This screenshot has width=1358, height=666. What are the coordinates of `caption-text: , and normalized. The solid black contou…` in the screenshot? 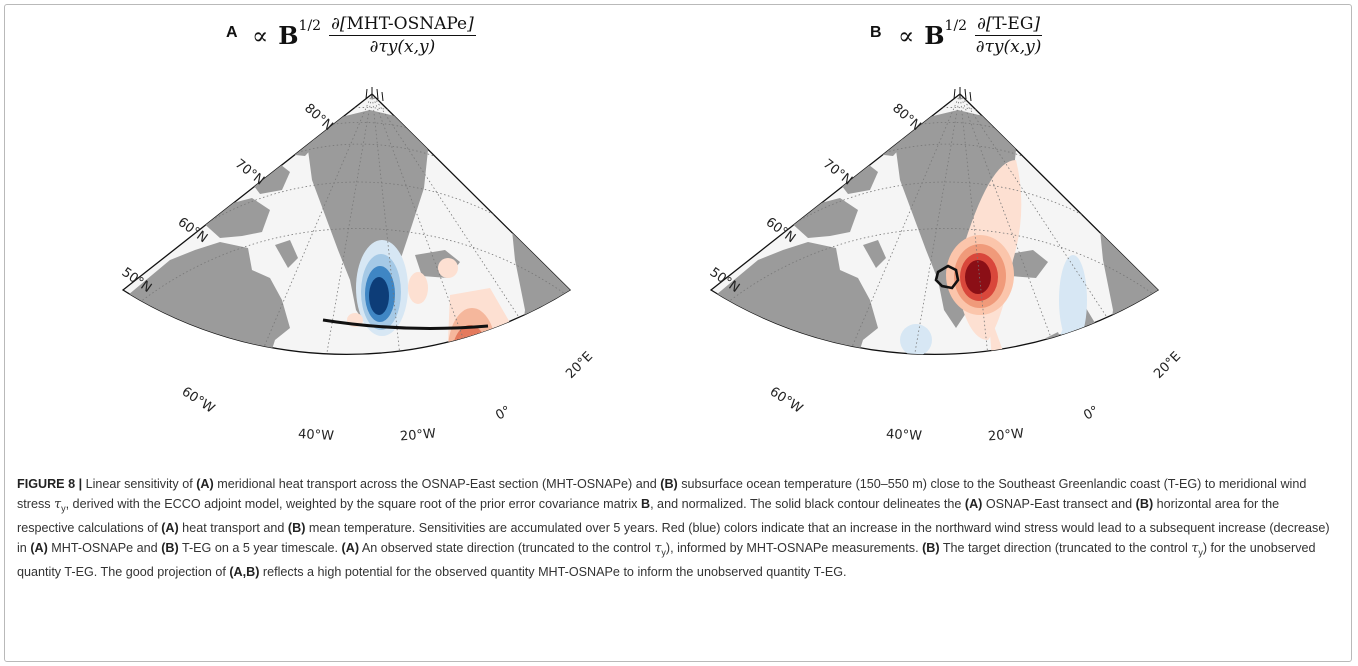 It's located at (807, 504).